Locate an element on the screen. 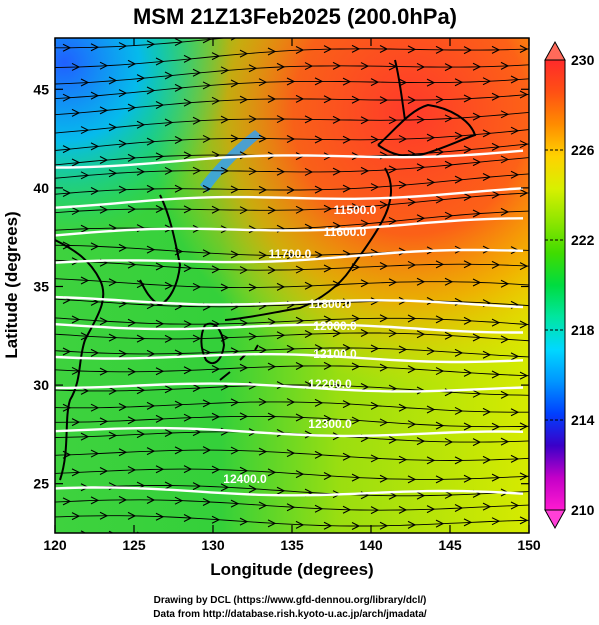  contour-label: 12300.0 is located at coordinates (330, 424).